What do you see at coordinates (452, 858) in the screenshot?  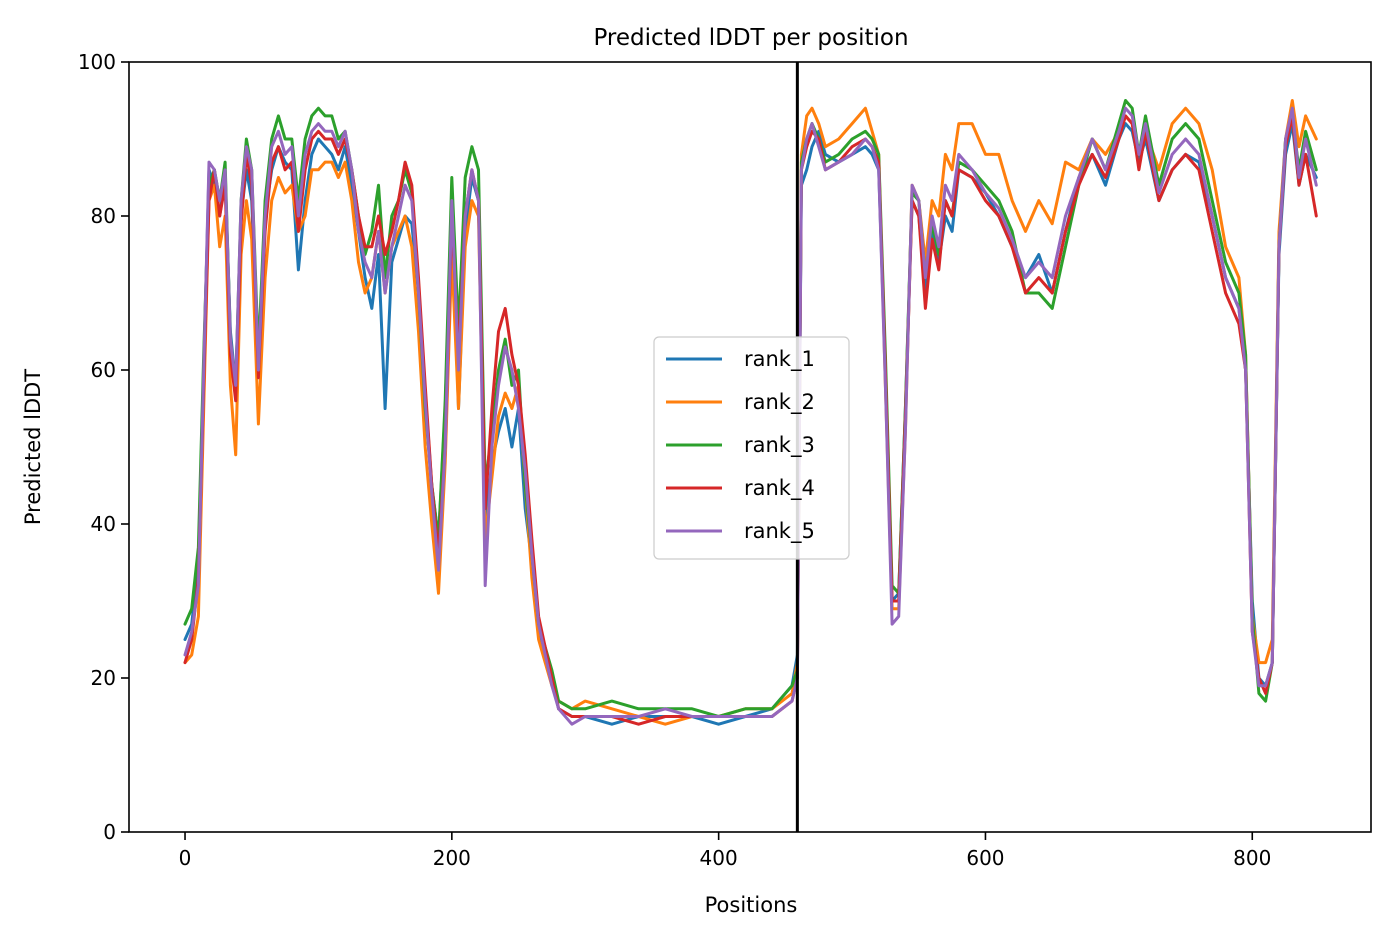 I see `x-tick-label: 200` at bounding box center [452, 858].